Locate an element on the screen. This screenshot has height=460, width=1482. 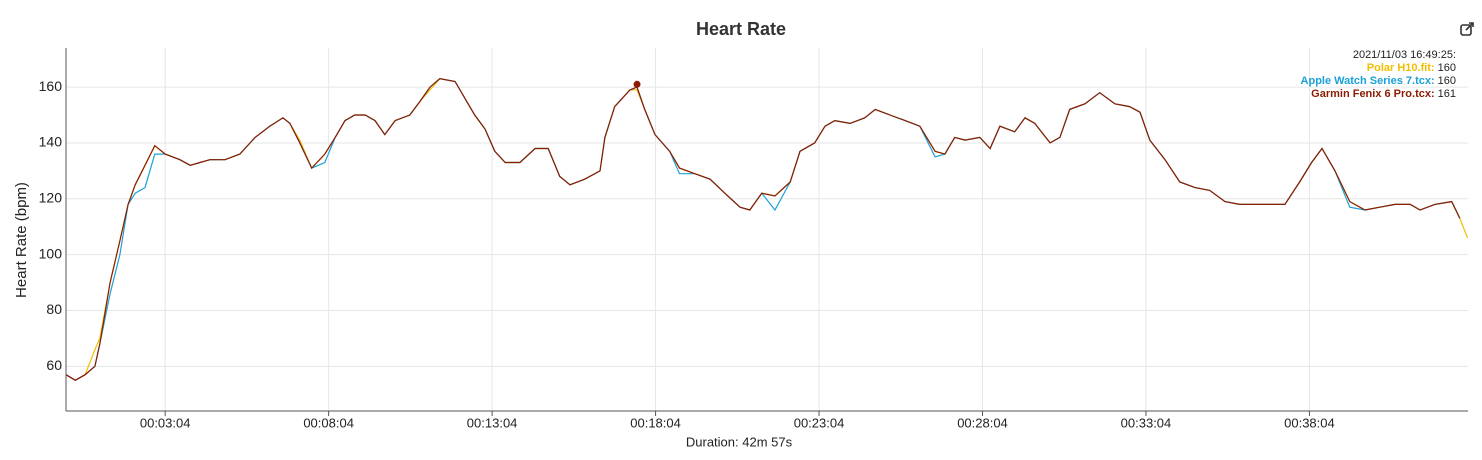
x-tick-label: 00:28:04 is located at coordinates (982, 422).